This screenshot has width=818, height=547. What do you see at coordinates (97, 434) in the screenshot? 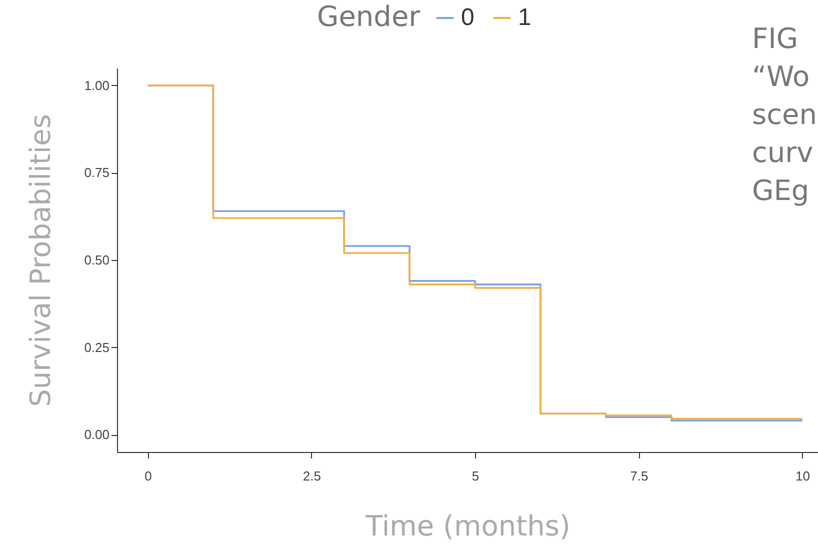
I see `y-tick-label: 0.00` at bounding box center [97, 434].